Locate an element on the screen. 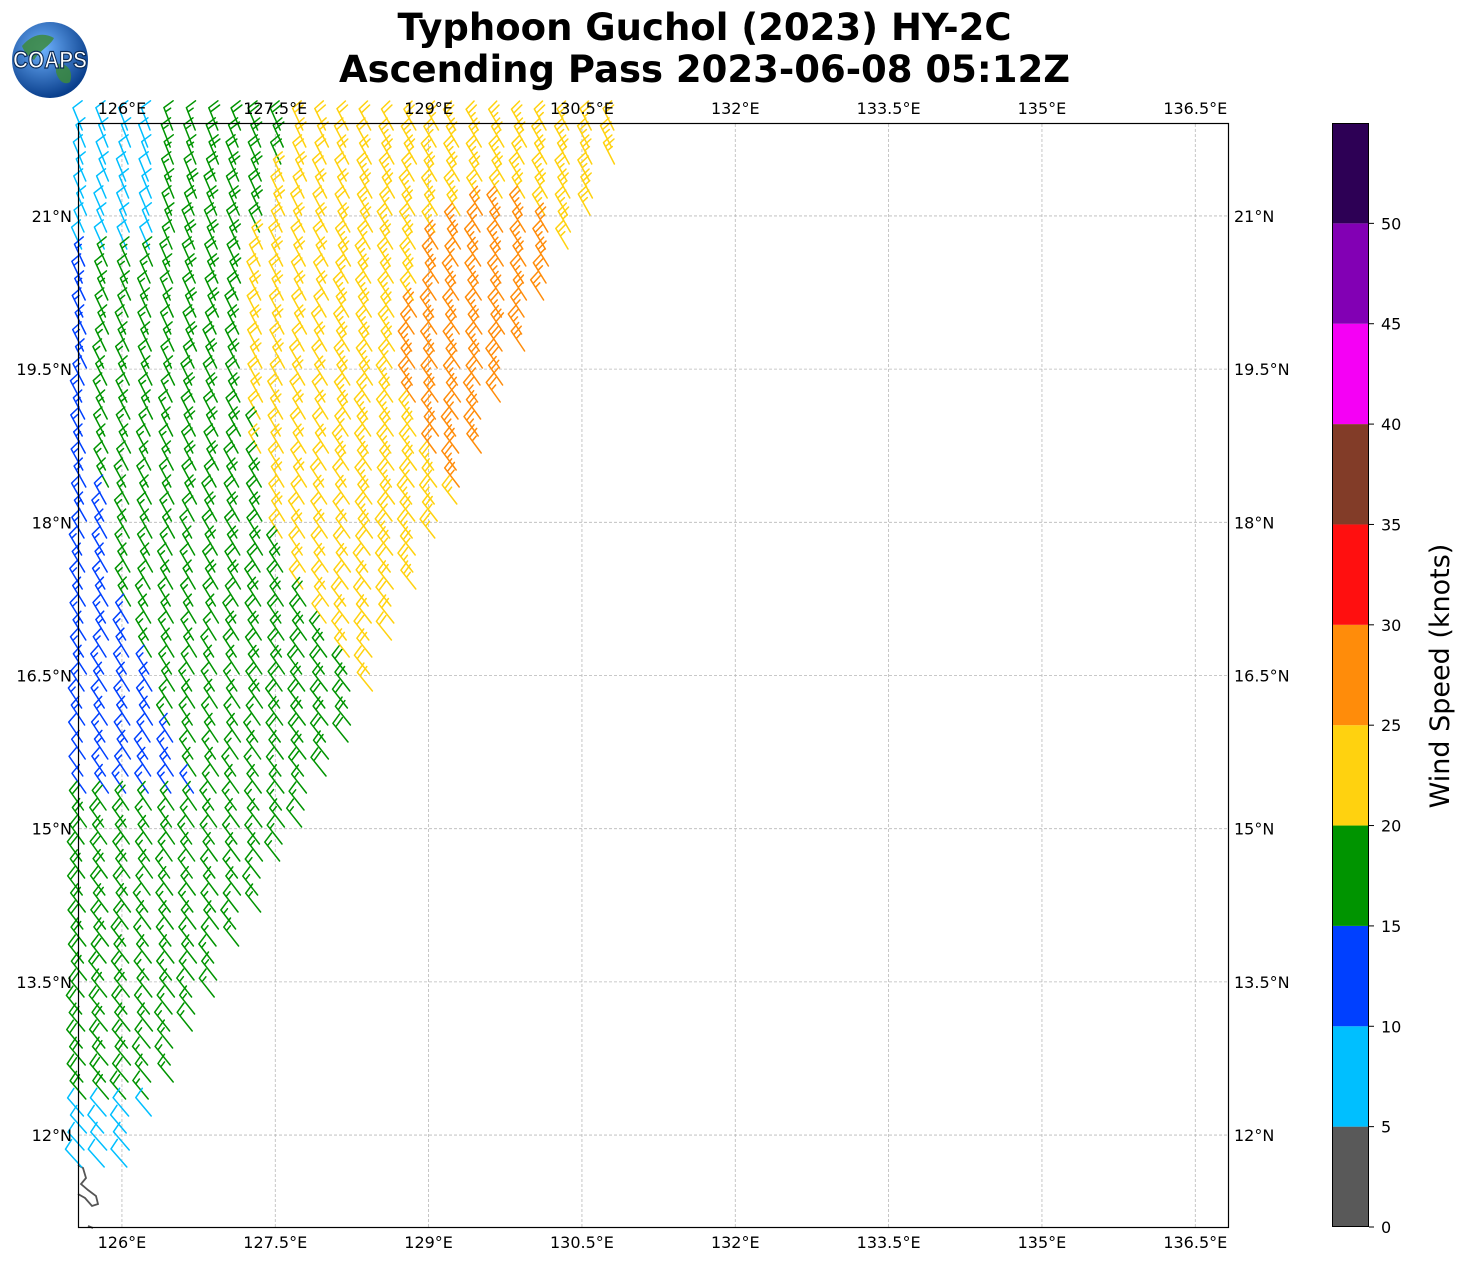  lat-tick-label: 15°N is located at coordinates (52, 829).